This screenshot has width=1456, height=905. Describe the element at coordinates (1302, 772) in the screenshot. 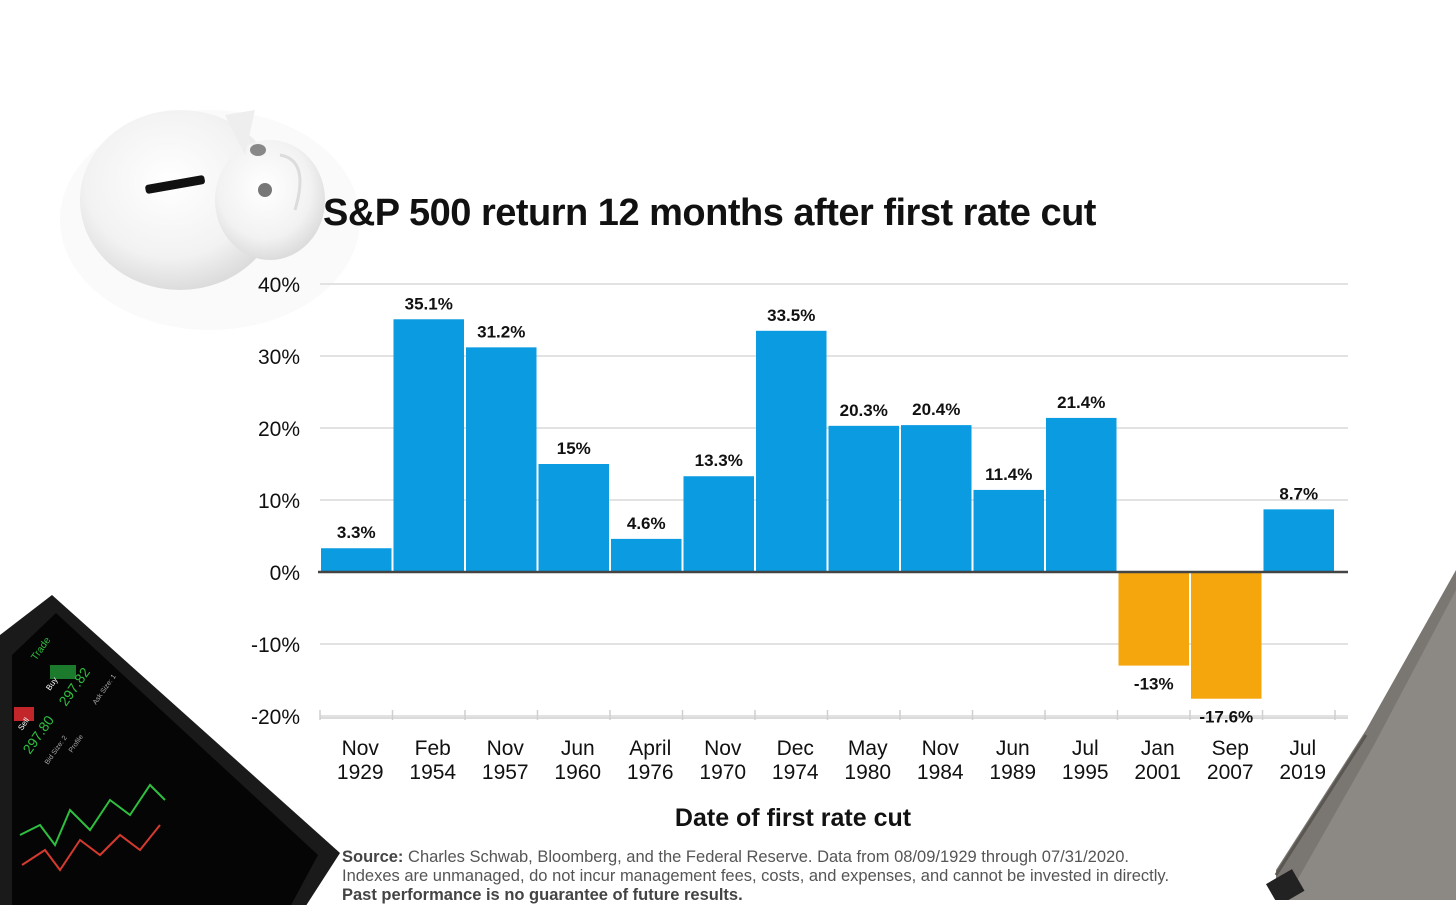

I see `x-tick-label-year: 2019` at that location.